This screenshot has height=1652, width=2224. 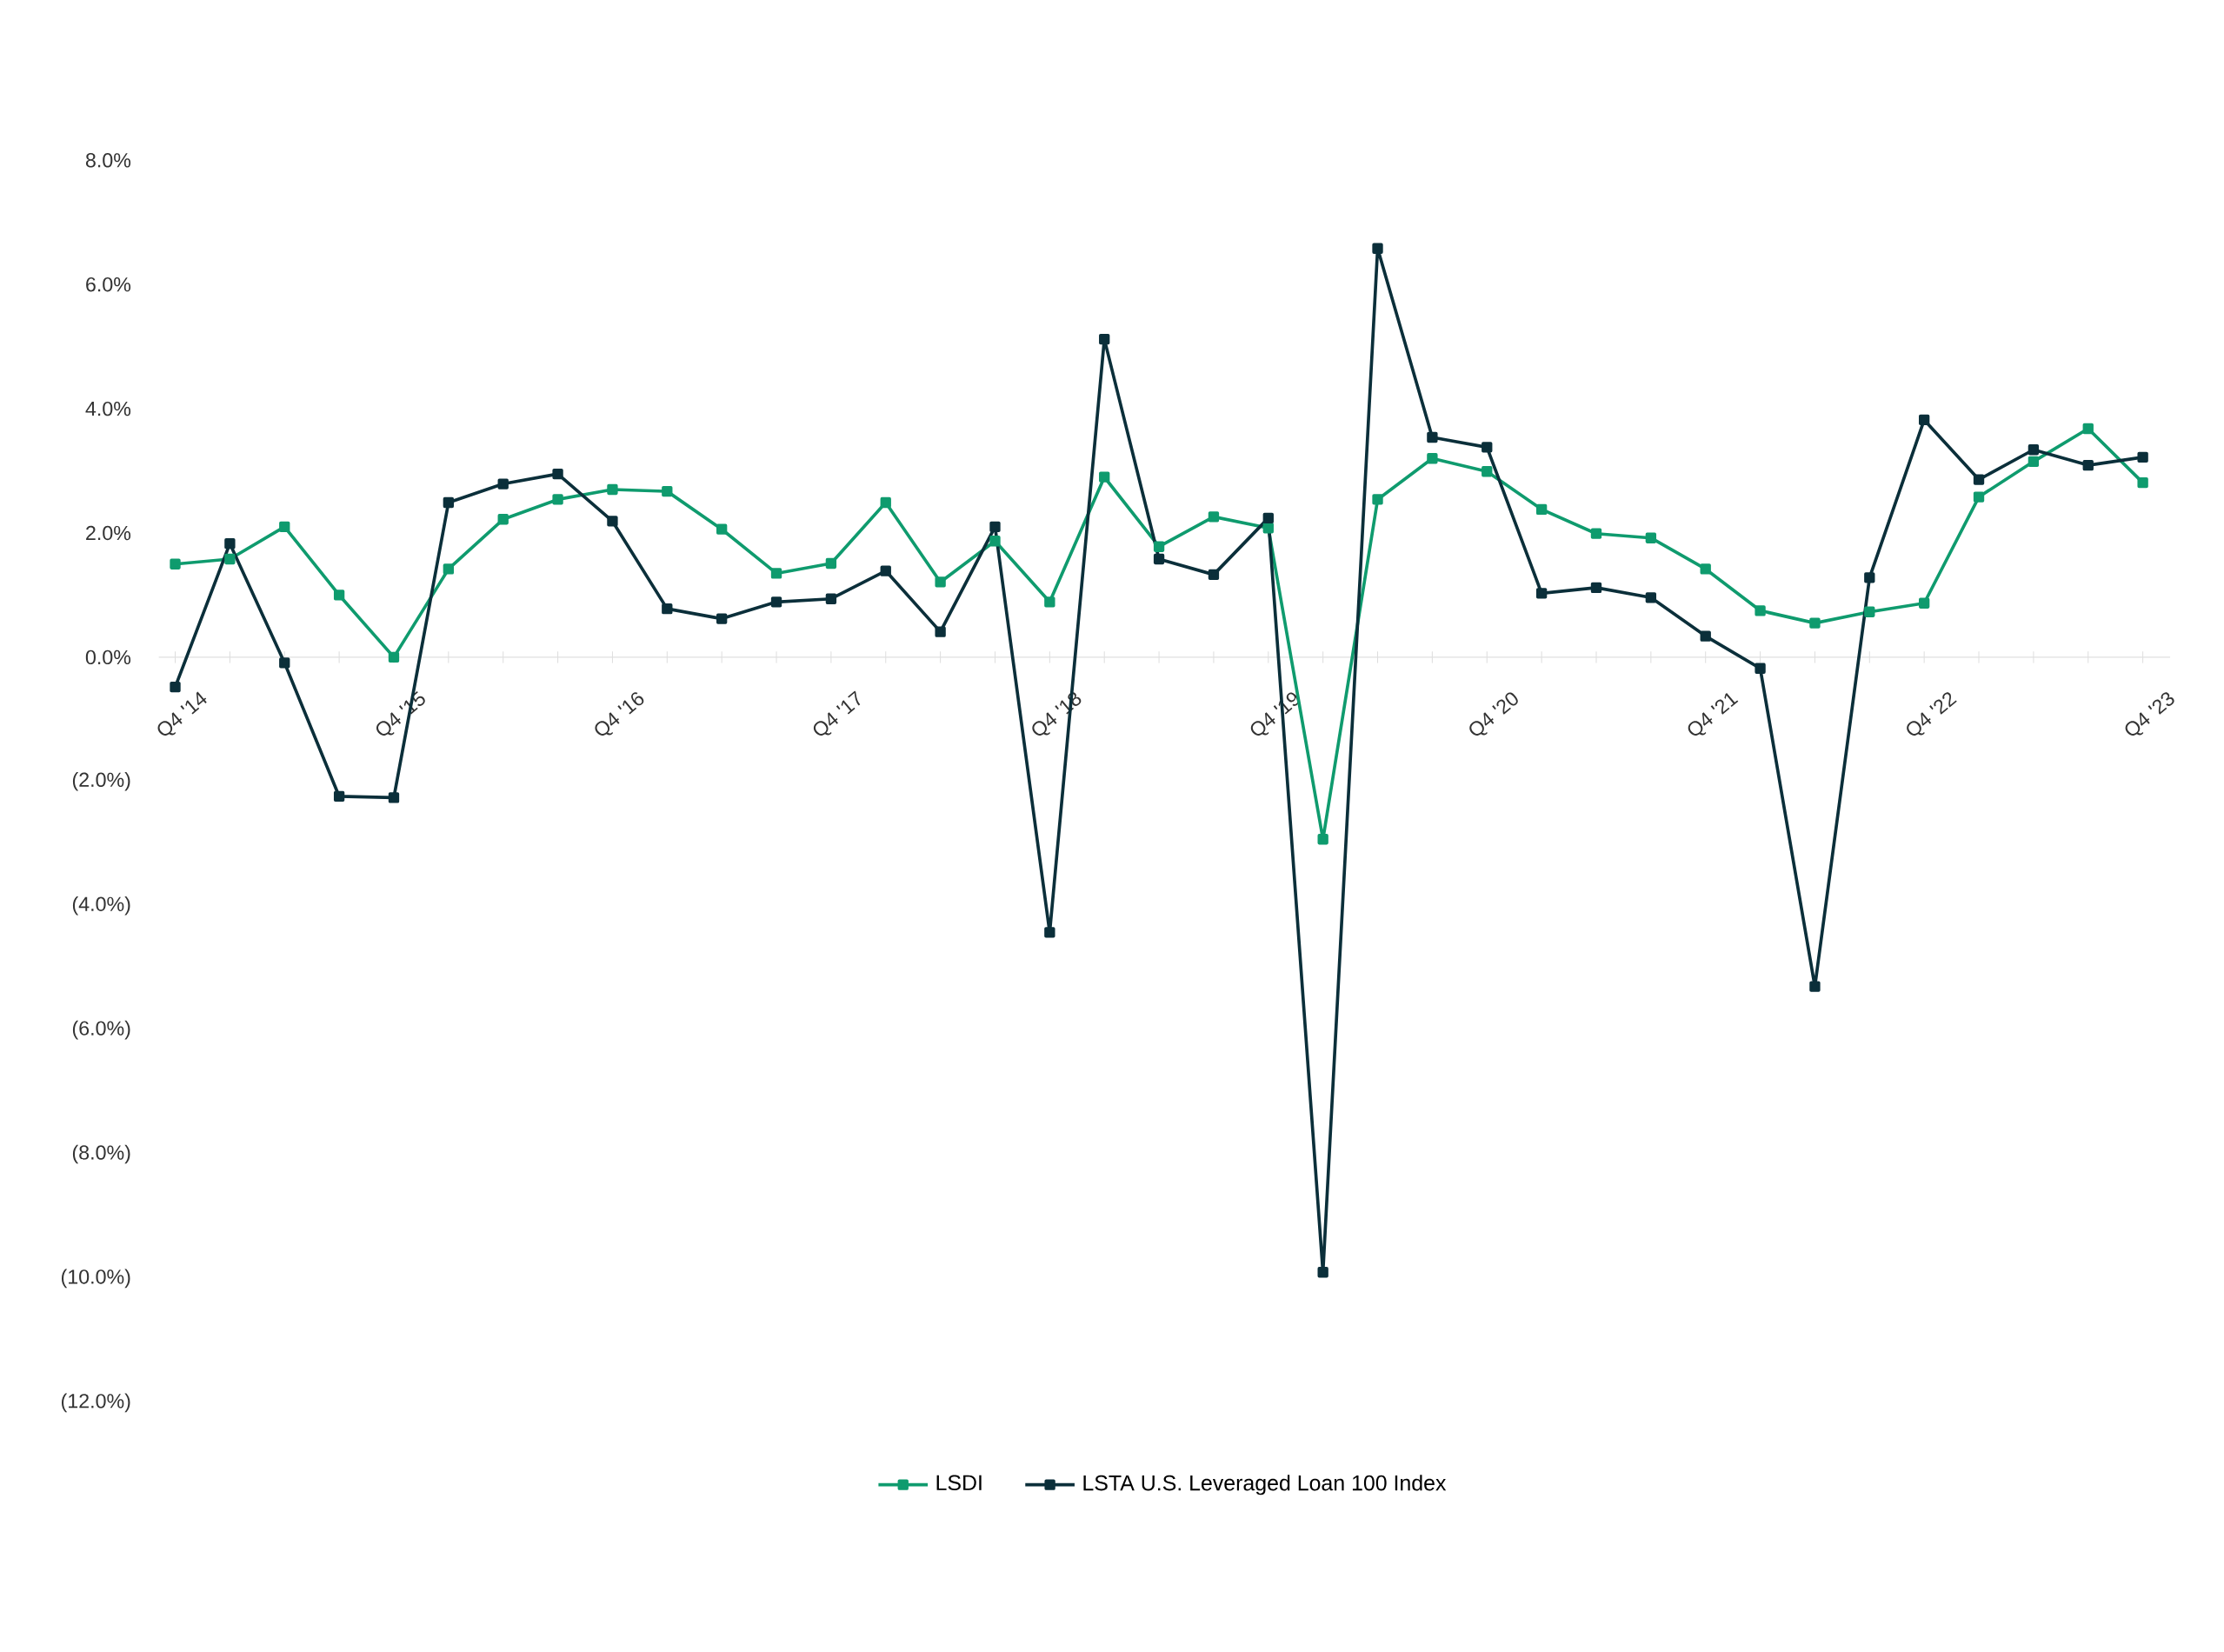 What do you see at coordinates (959, 1483) in the screenshot?
I see `legend-label: LSDI` at bounding box center [959, 1483].